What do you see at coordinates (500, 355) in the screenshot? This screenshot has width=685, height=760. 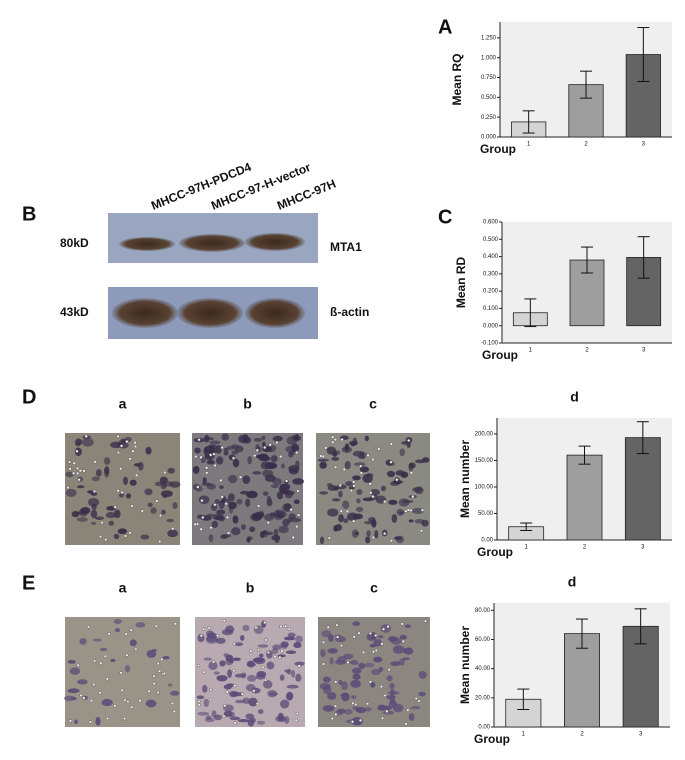 I see `x-axis-label: Group` at bounding box center [500, 355].